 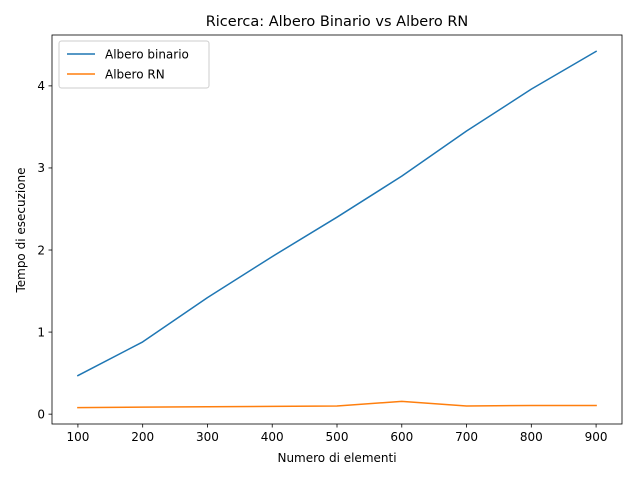 What do you see at coordinates (135, 74) in the screenshot?
I see `legend-label-2: Albero RN` at bounding box center [135, 74].